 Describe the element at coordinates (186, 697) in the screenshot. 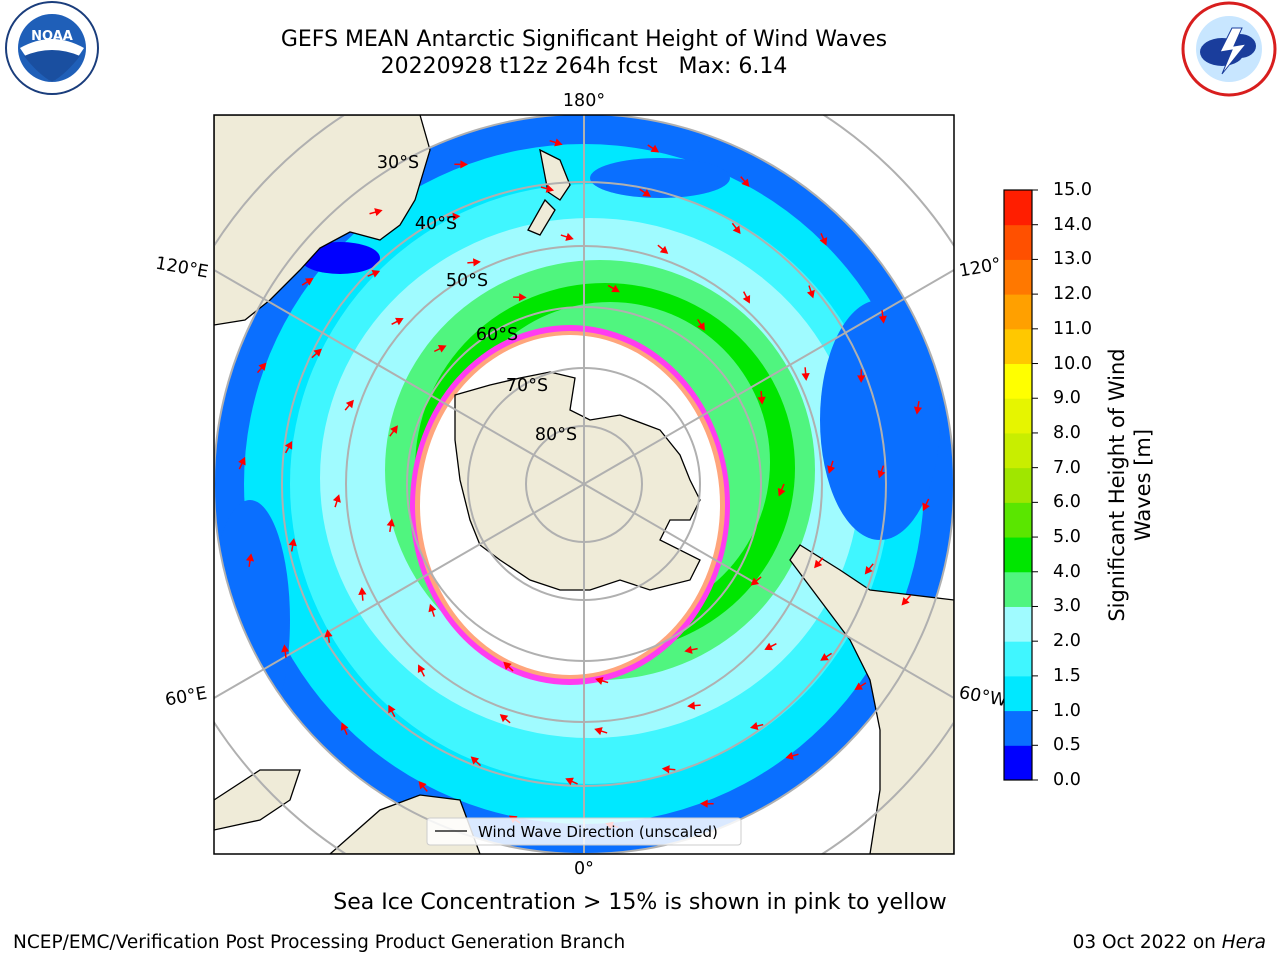

I see `meridian-label-lower-left: 60°E` at that location.